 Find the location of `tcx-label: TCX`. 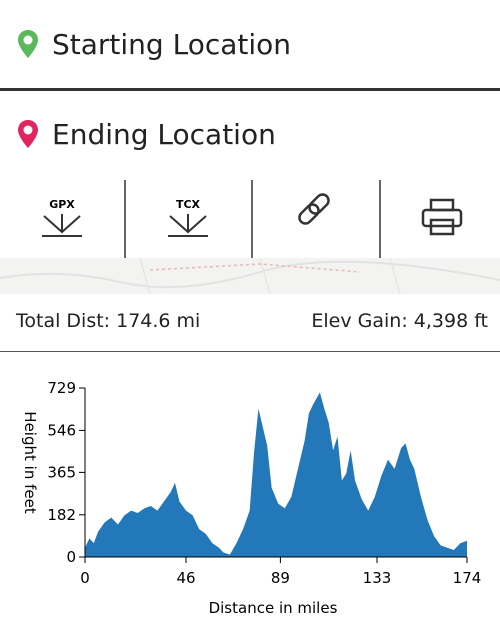

tcx-label: TCX is located at coordinates (188, 204).